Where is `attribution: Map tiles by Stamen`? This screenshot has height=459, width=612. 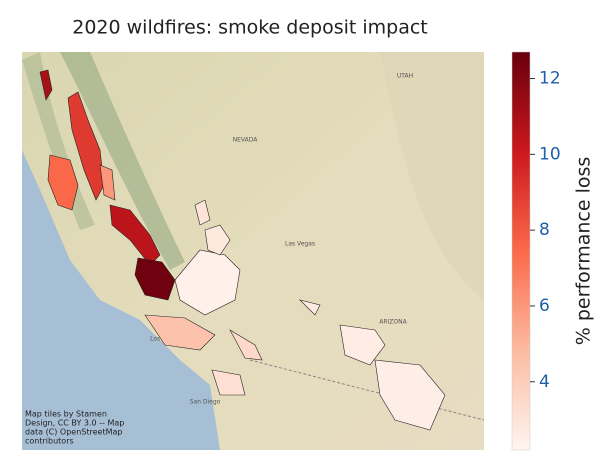
attribution: Map tiles by Stamen is located at coordinates (66, 414).